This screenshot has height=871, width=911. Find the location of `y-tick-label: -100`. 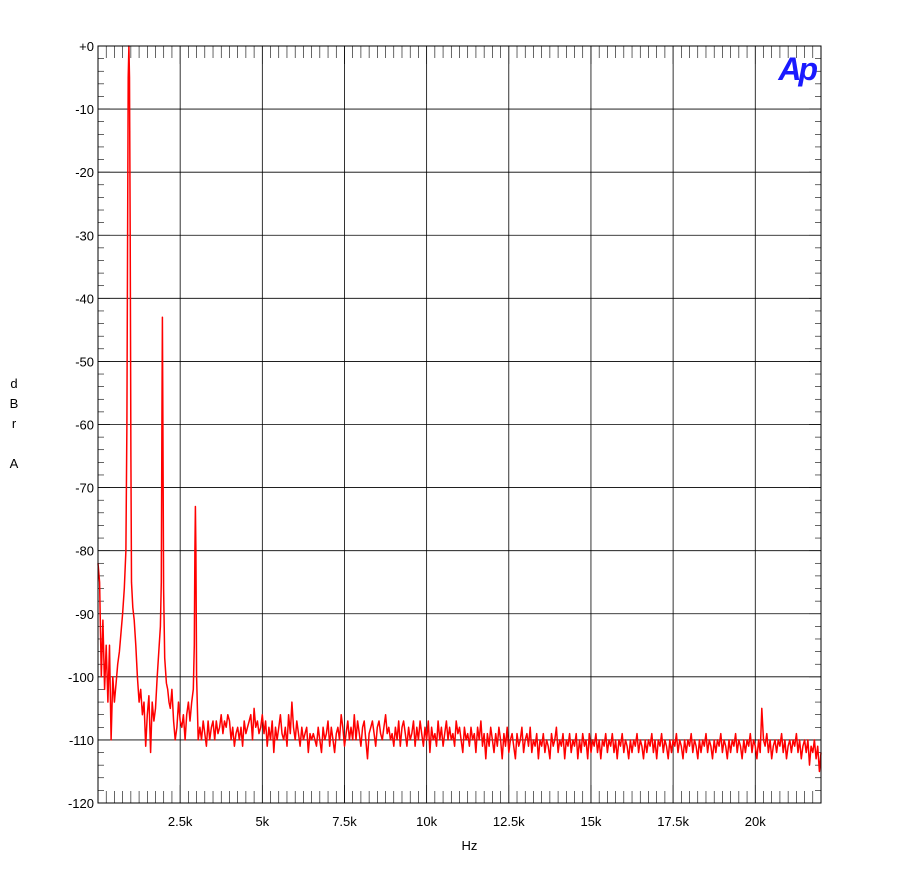

y-tick-label: -100 is located at coordinates (81, 677).